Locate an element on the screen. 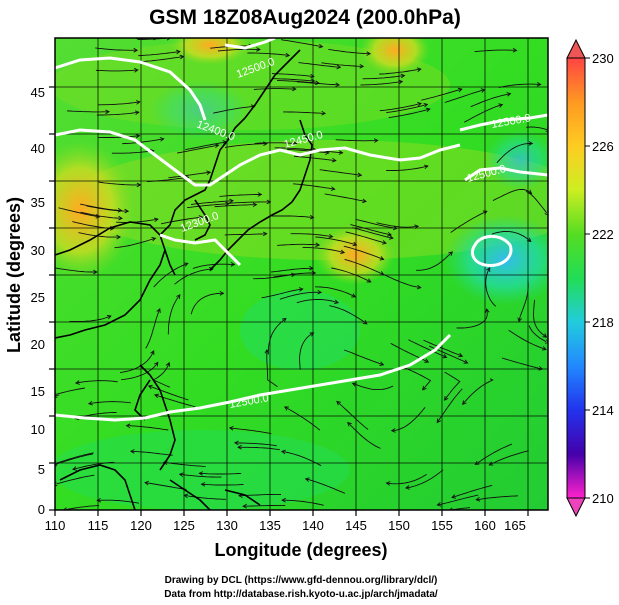 The image size is (619, 605). y-tick-label: 15 is located at coordinates (38, 391).